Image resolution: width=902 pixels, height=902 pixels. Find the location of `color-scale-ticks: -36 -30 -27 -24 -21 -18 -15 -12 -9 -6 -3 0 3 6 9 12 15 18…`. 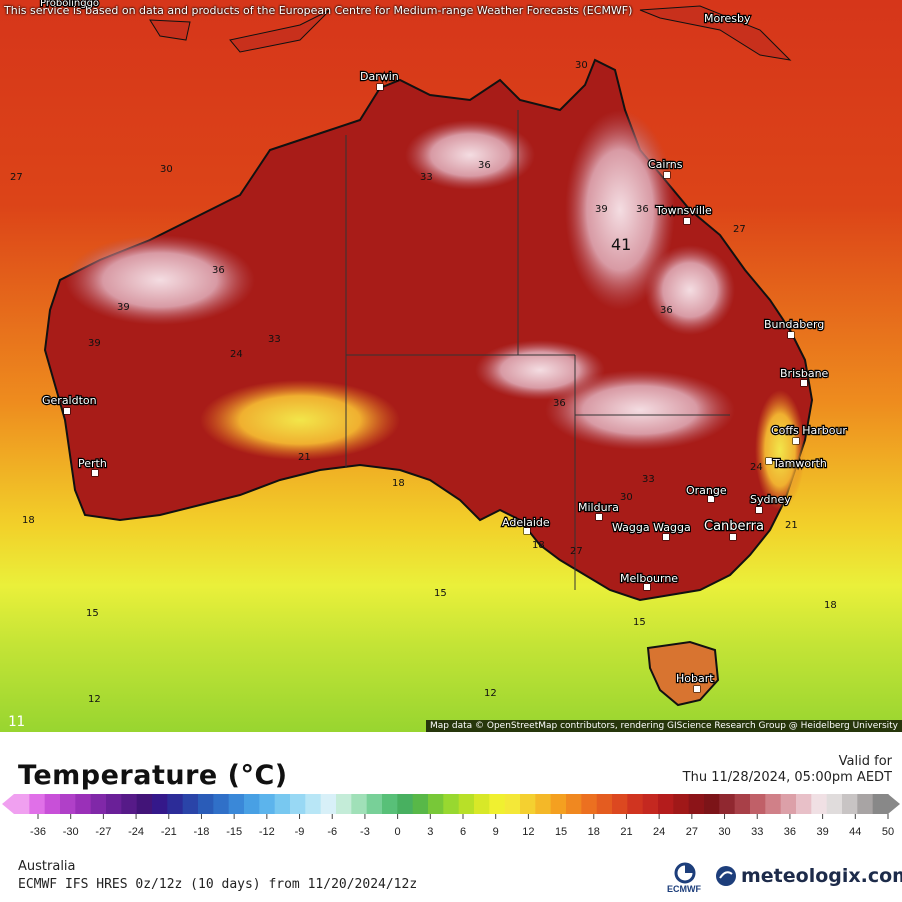

color-scale-ticks: -36 -30 -27 -24 -21 -18 -15 -12 -9 -6 -3 0 3 6 9 12 15 18… is located at coordinates (462, 826).